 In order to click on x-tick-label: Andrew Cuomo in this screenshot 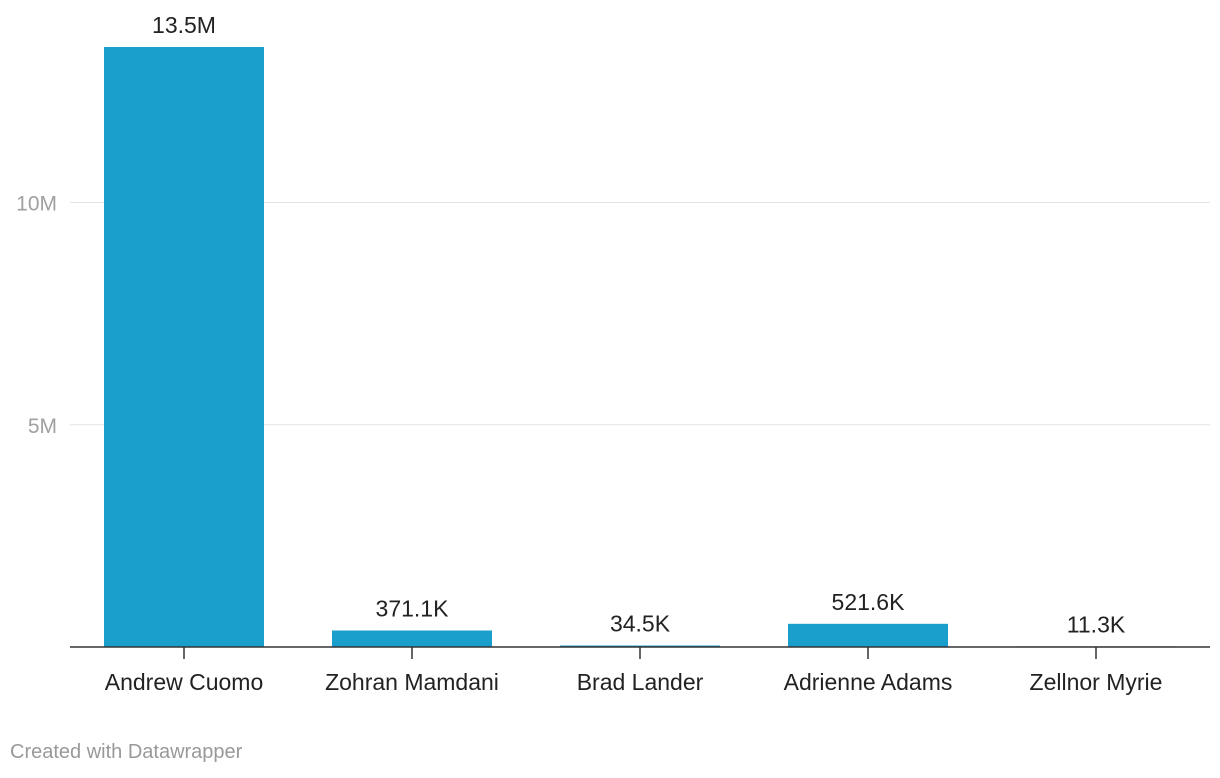, I will do `click(184, 682)`.